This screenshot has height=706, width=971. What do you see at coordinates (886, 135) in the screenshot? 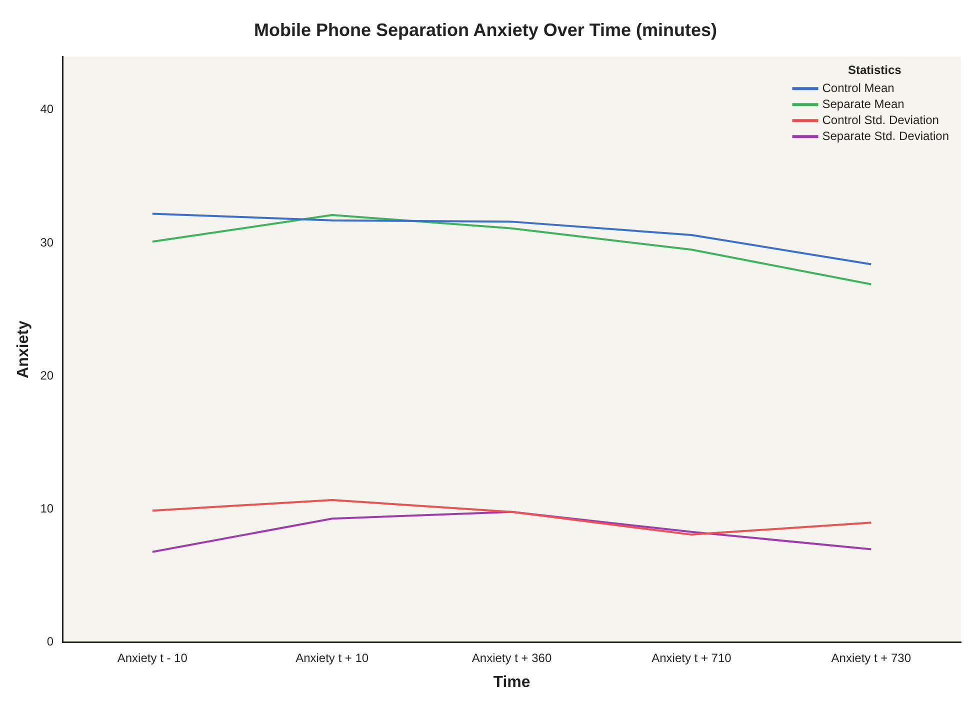
I see `legend-label: Separate Std. Deviation` at bounding box center [886, 135].